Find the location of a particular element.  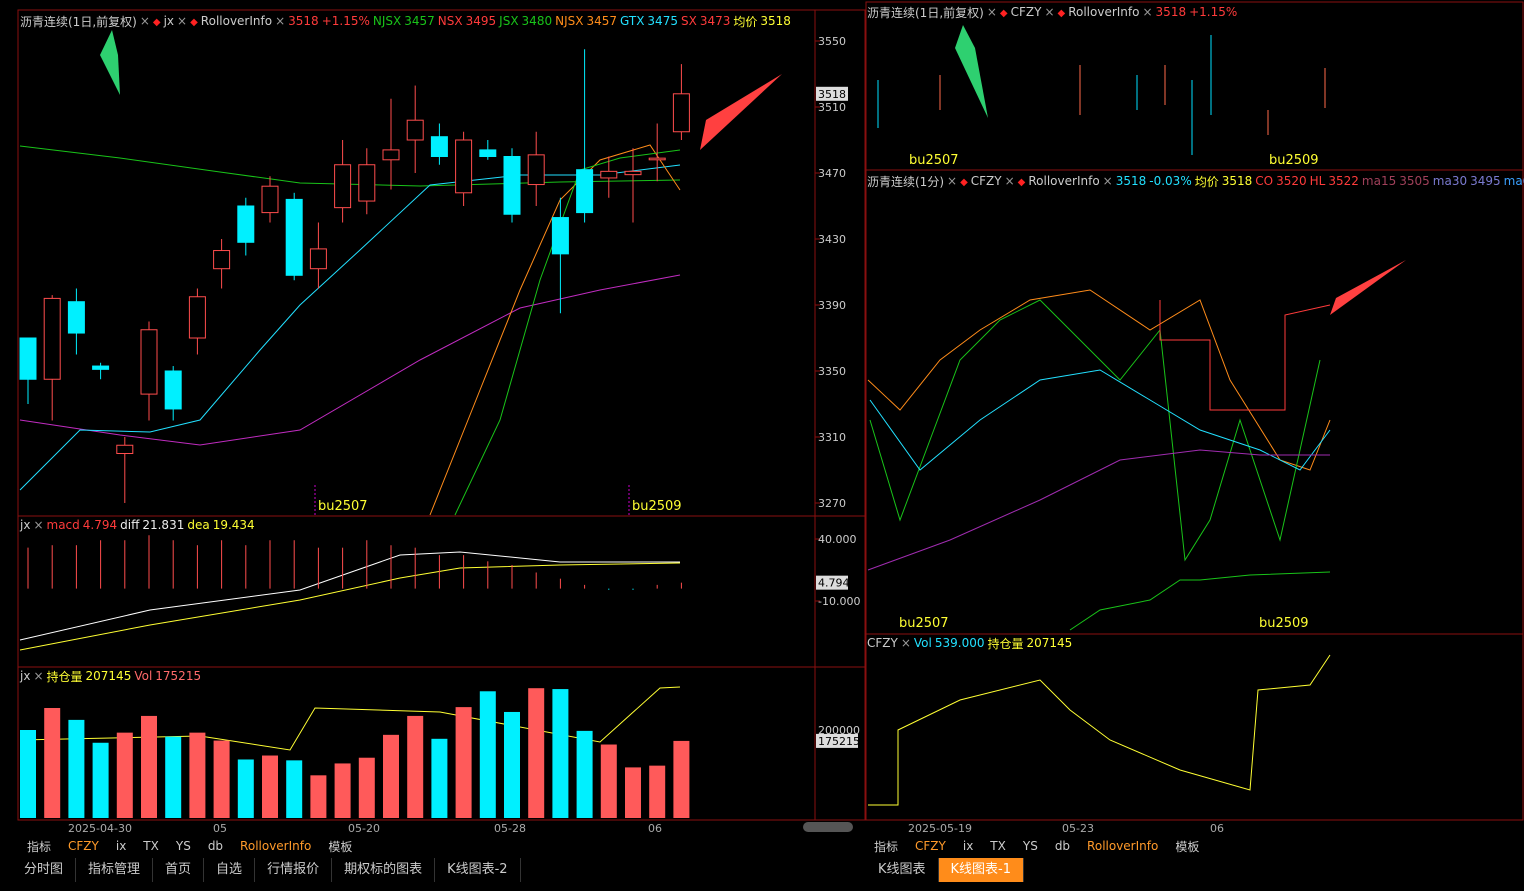

last-volume: 175215 is located at coordinates (839, 741).